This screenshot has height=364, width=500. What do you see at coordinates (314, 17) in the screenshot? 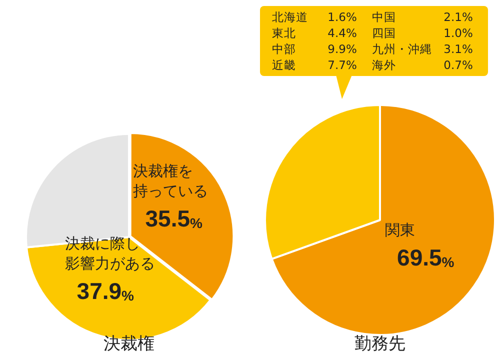
I see `text: 北海道 1.6%` at bounding box center [314, 17].